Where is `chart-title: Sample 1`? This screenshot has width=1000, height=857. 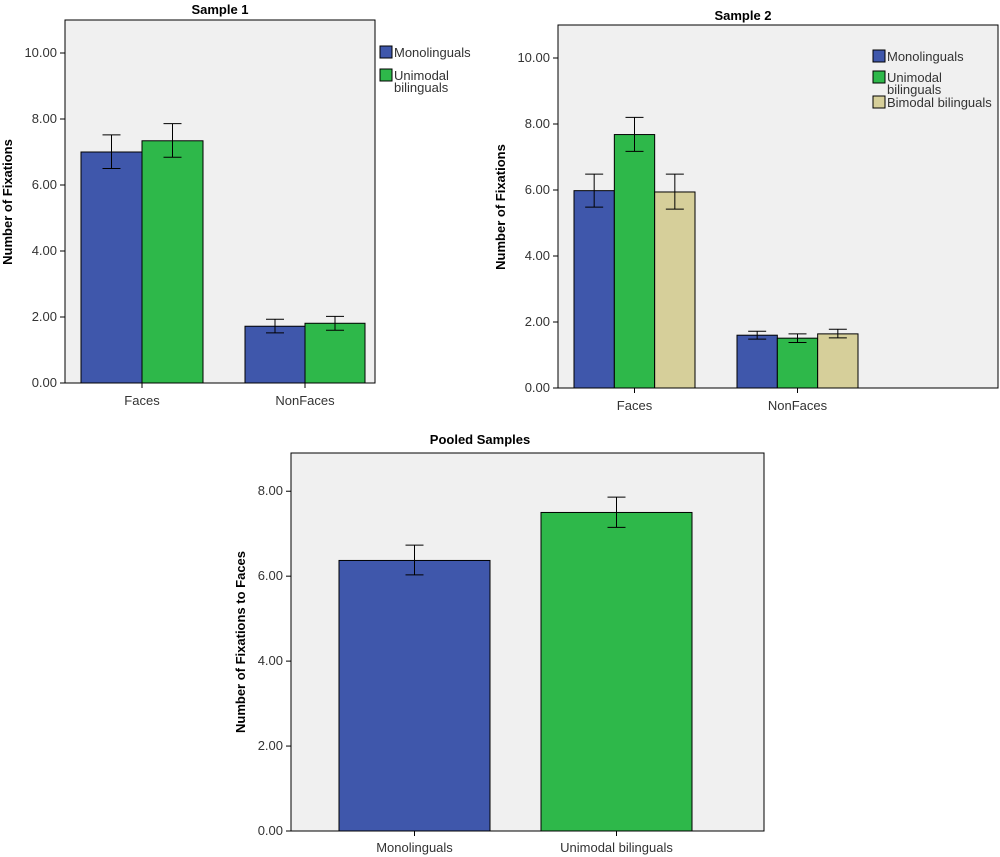 chart-title: Sample 1 is located at coordinates (219, 9).